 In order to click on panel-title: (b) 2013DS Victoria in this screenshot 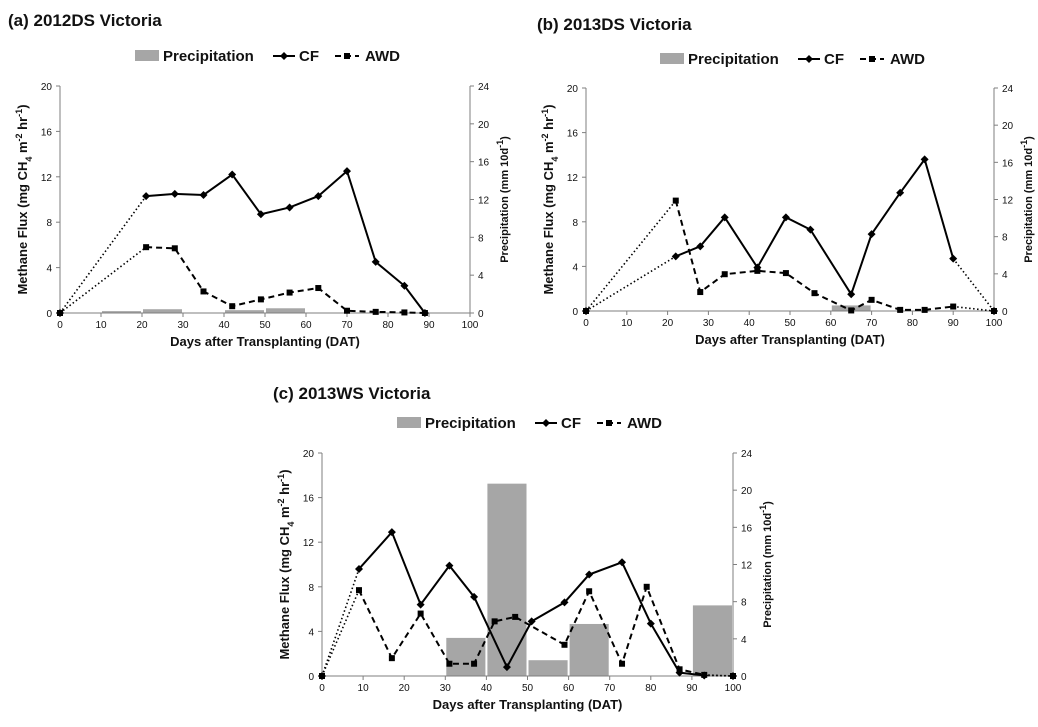, I will do `click(614, 24)`.